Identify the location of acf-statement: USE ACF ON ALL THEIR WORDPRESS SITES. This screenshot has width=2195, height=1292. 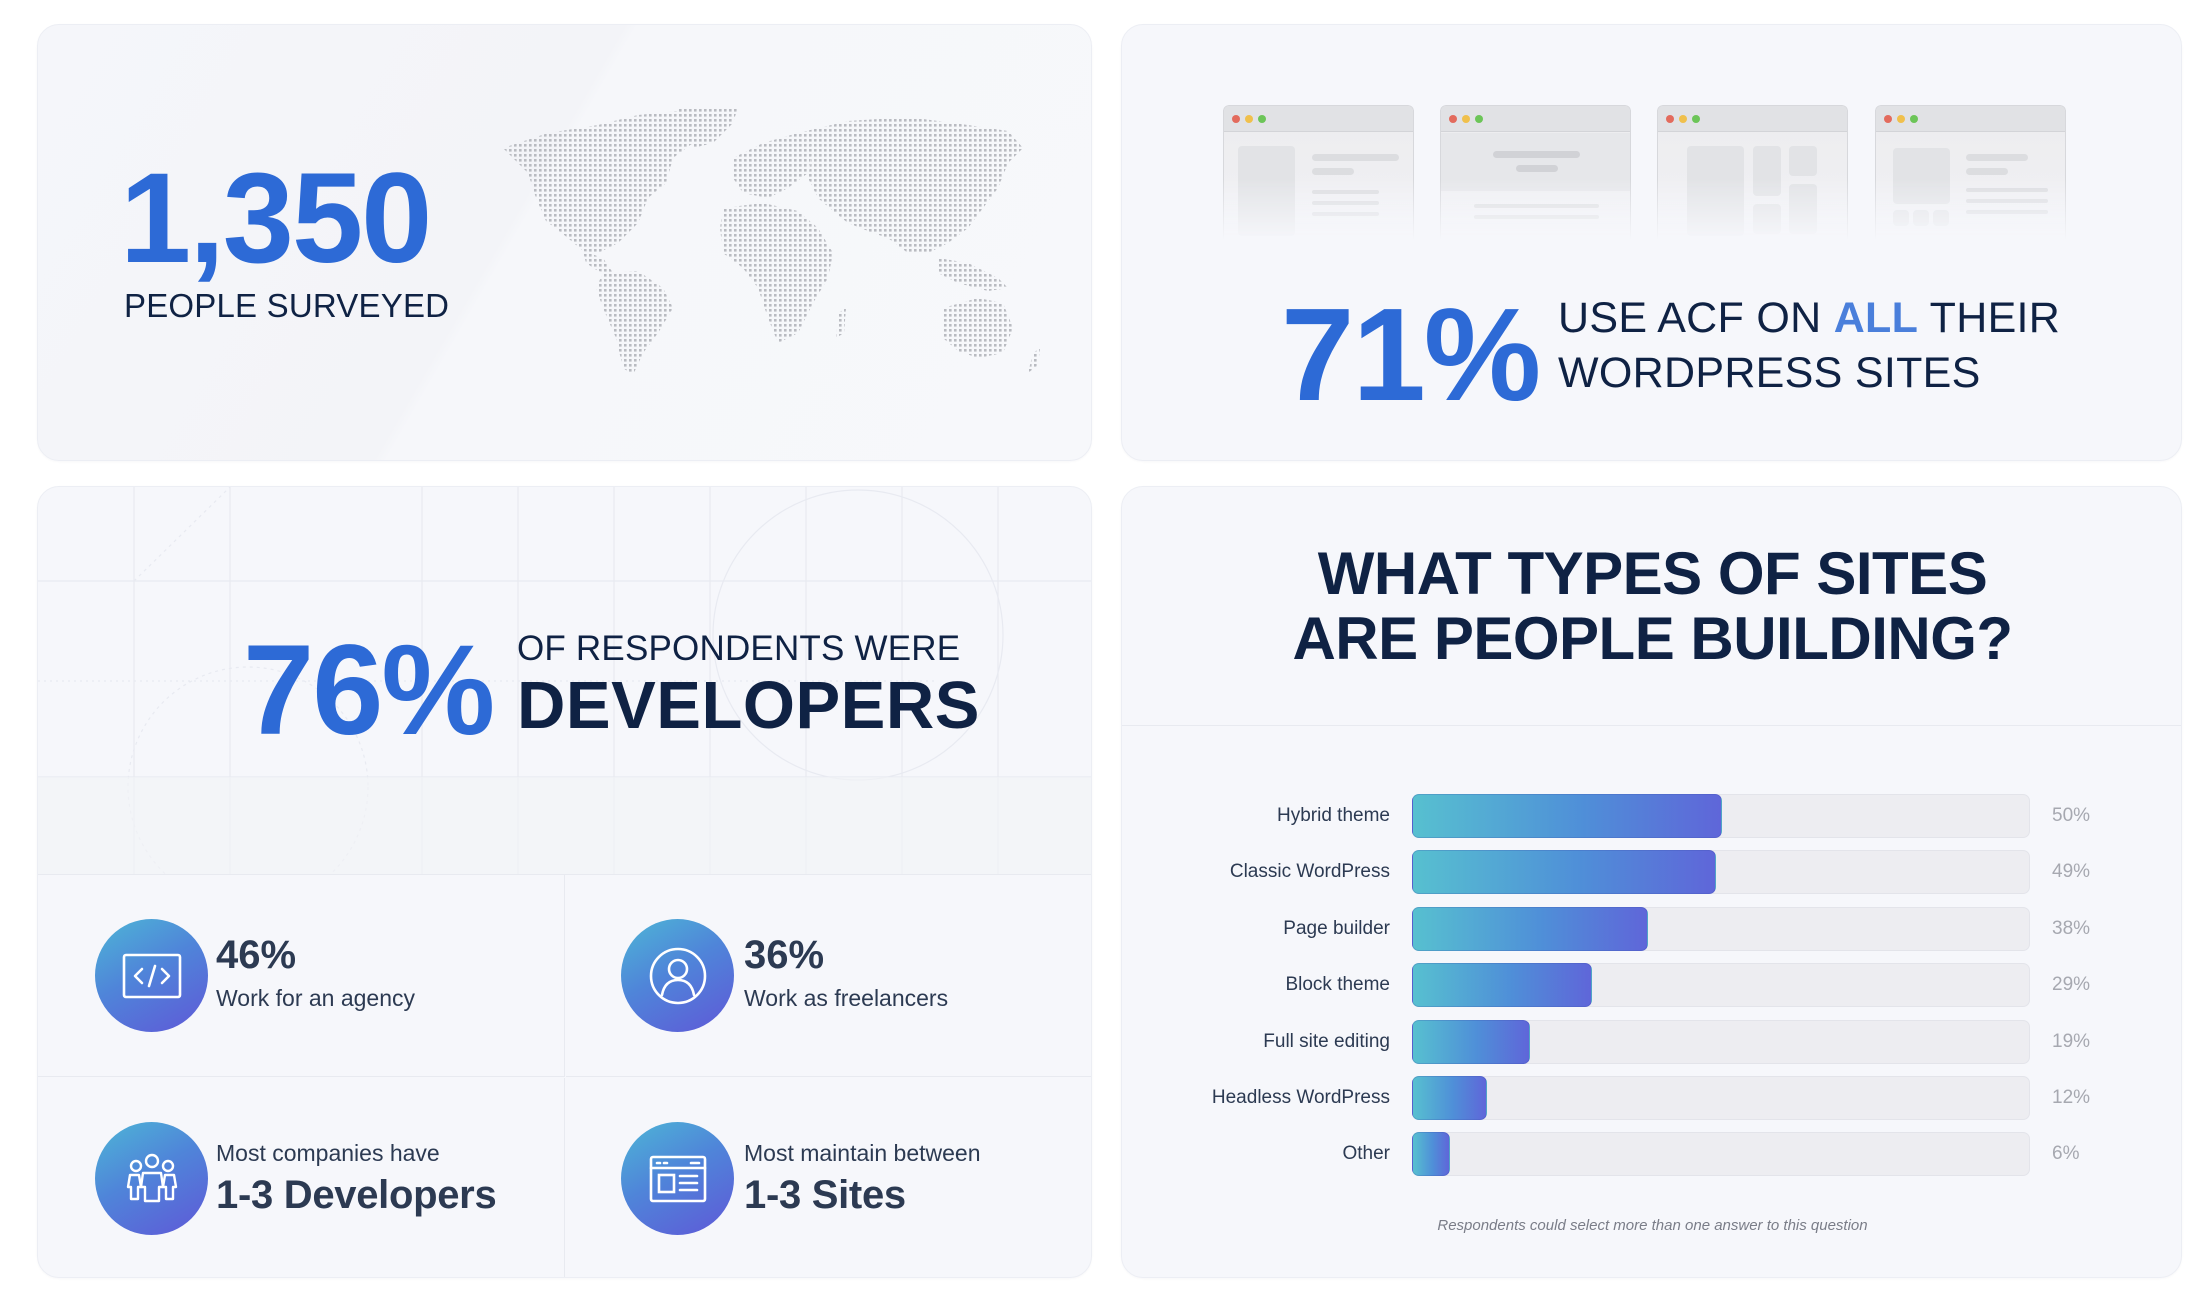
(1809, 346).